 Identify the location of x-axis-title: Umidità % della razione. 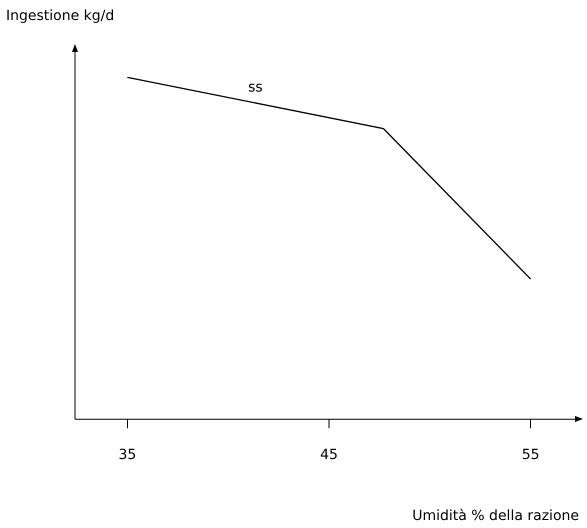
(495, 516).